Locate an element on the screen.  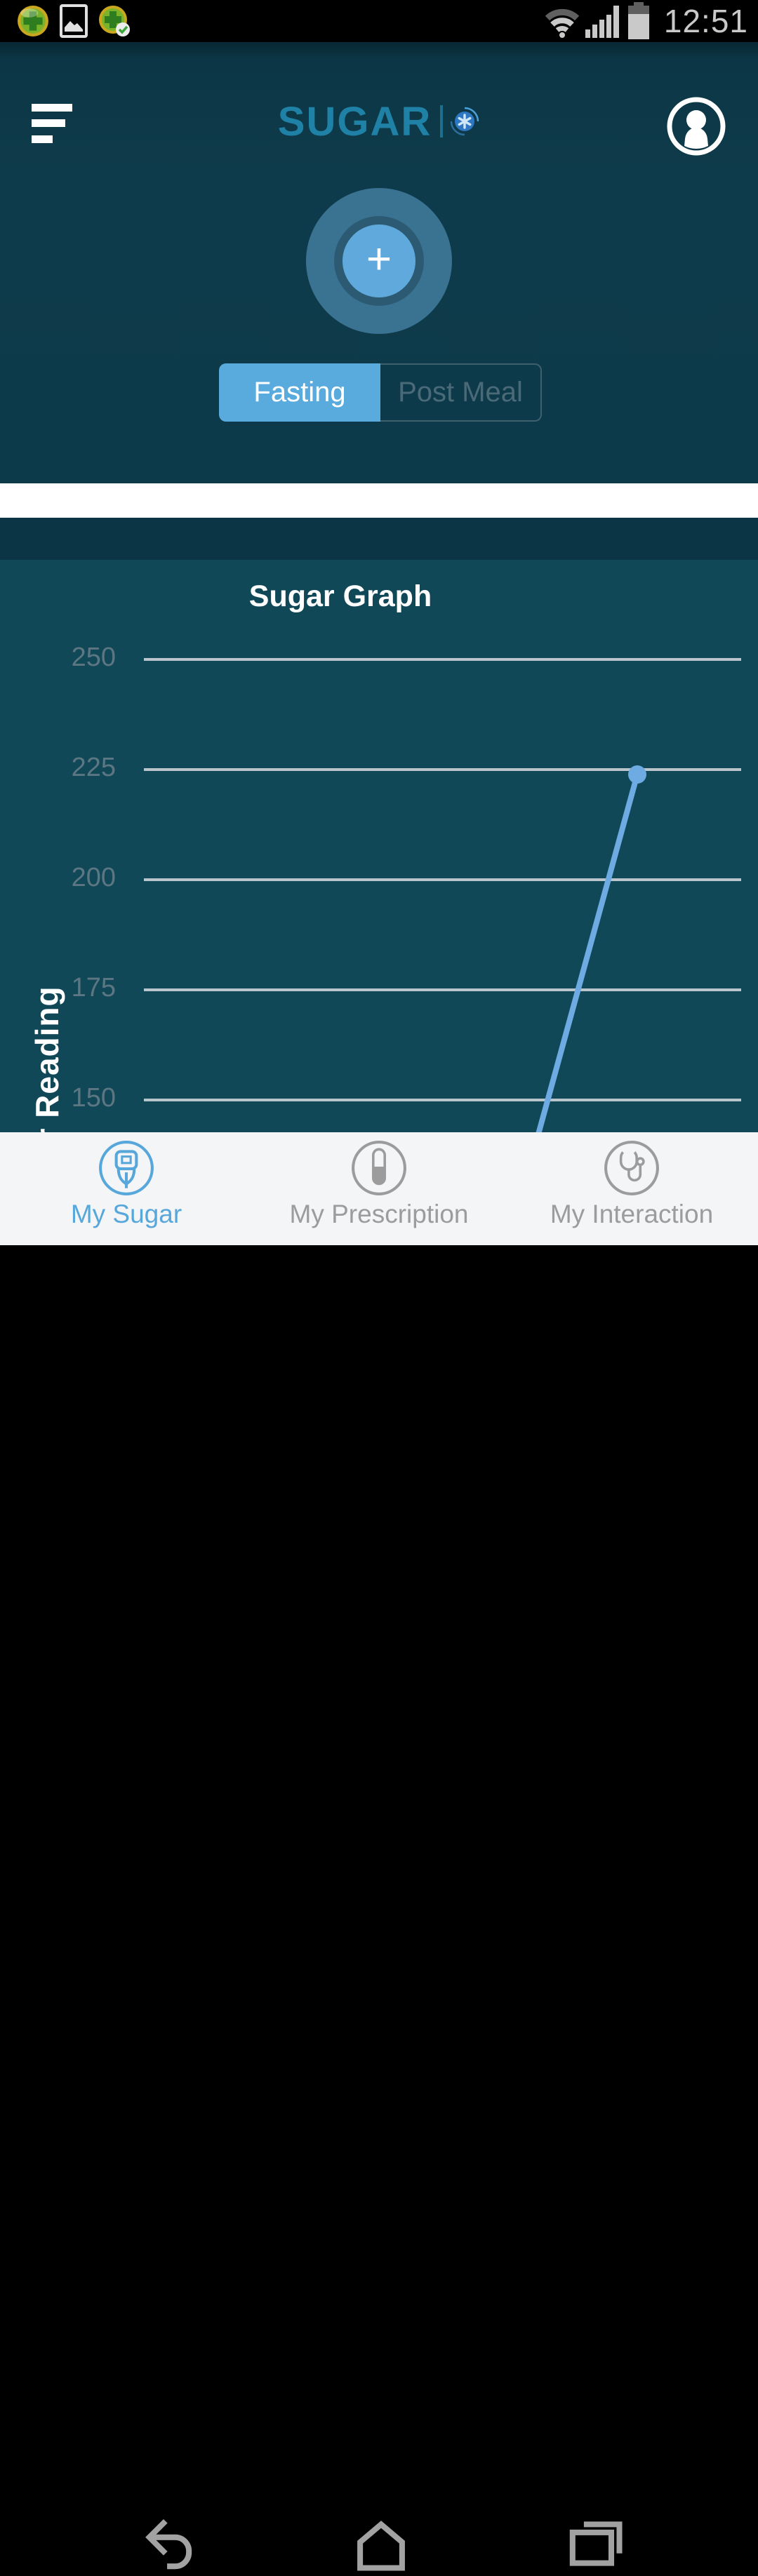
nav-item-my-prescription: My Prescription is located at coordinates (379, 1188).